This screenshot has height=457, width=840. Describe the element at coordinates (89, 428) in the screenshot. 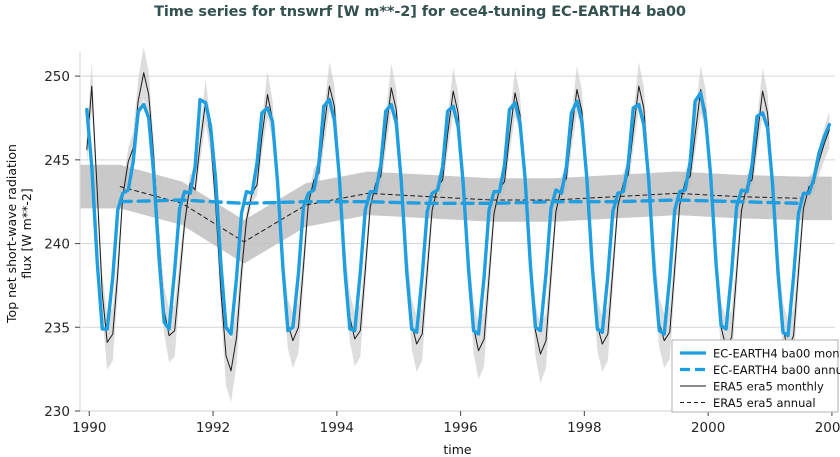

I see `x-tick-label: 1990` at that location.